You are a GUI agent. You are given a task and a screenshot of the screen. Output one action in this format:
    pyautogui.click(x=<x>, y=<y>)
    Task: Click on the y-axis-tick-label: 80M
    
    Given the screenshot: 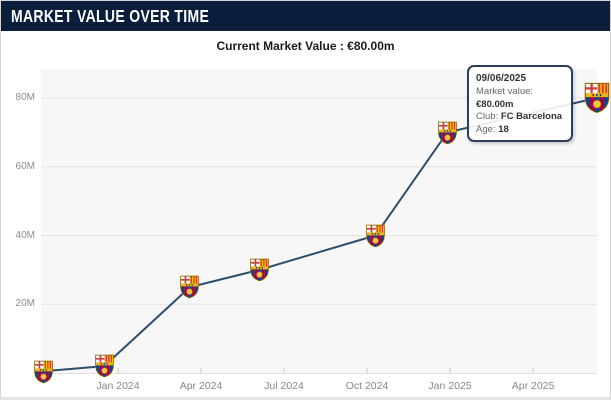 What is the action you would take?
    pyautogui.click(x=25, y=97)
    